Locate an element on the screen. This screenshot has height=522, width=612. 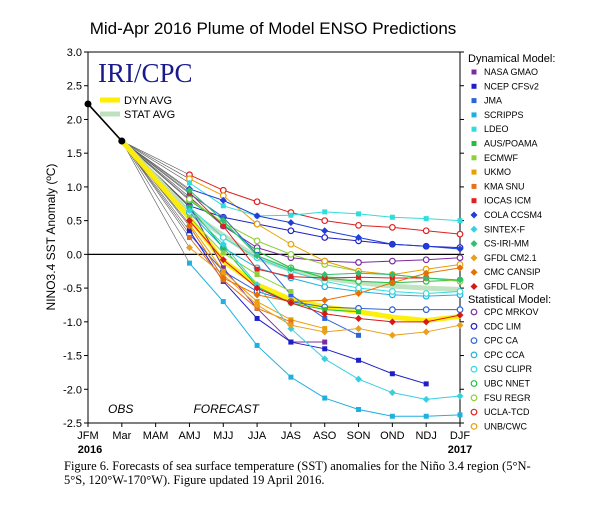
dynamical-legend-title: Dynamical Model: is located at coordinates (511, 59).